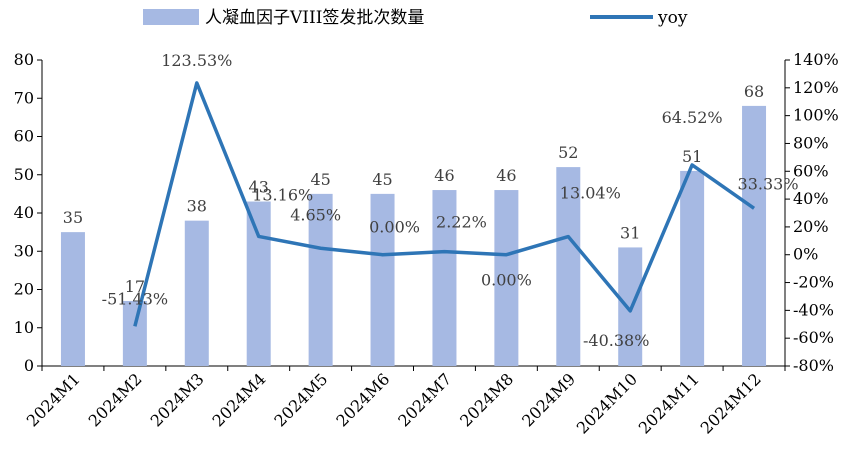 Image resolution: width=850 pixels, height=451 pixels. Describe the element at coordinates (590, 193) in the screenshot. I see `yoy-value-label: 13.04%` at that location.